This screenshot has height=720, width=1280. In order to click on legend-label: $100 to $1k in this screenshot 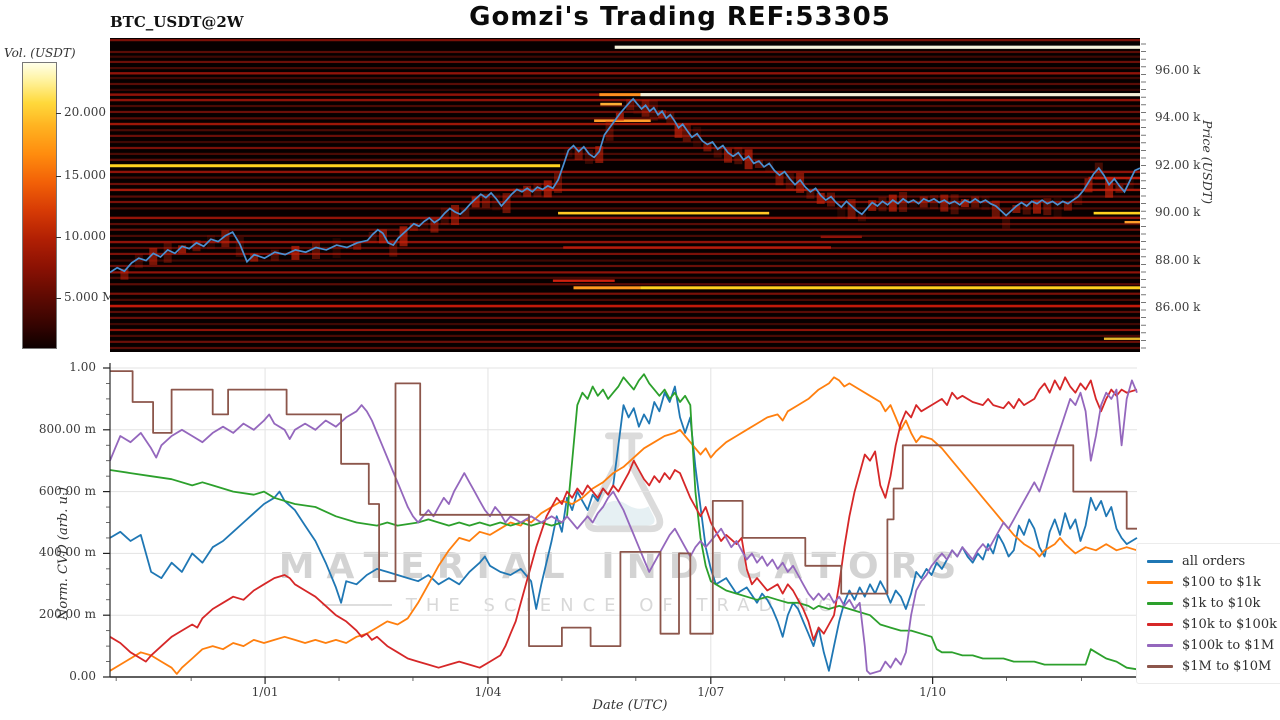, I will do `click(1221, 582)`.